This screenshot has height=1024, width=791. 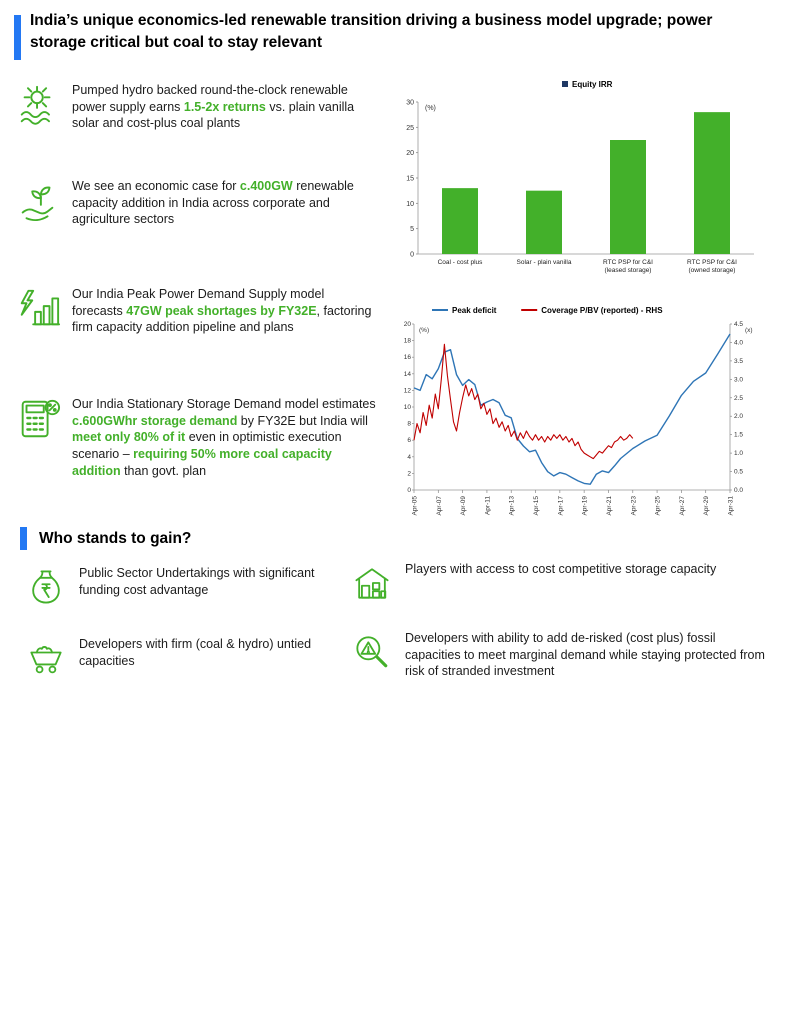 What do you see at coordinates (658, 506) in the screenshot?
I see `svg-text: Apr-25` at bounding box center [658, 506].